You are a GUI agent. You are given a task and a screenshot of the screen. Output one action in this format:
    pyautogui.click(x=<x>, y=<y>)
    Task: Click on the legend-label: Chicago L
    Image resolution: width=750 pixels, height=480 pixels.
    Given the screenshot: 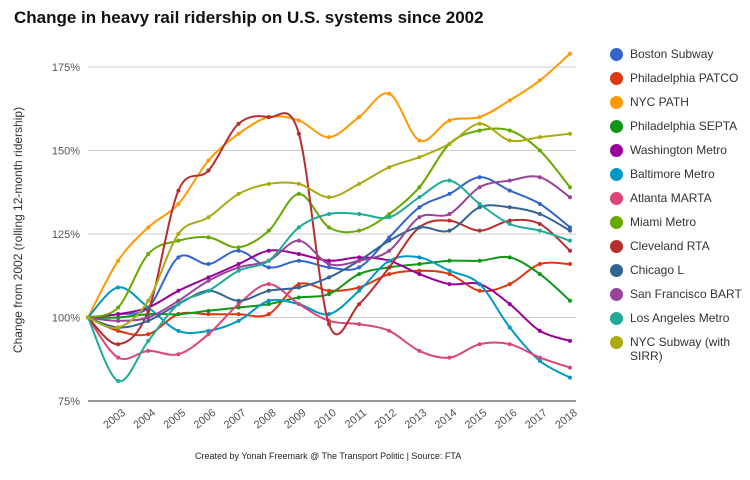 What is the action you would take?
    pyautogui.click(x=657, y=270)
    